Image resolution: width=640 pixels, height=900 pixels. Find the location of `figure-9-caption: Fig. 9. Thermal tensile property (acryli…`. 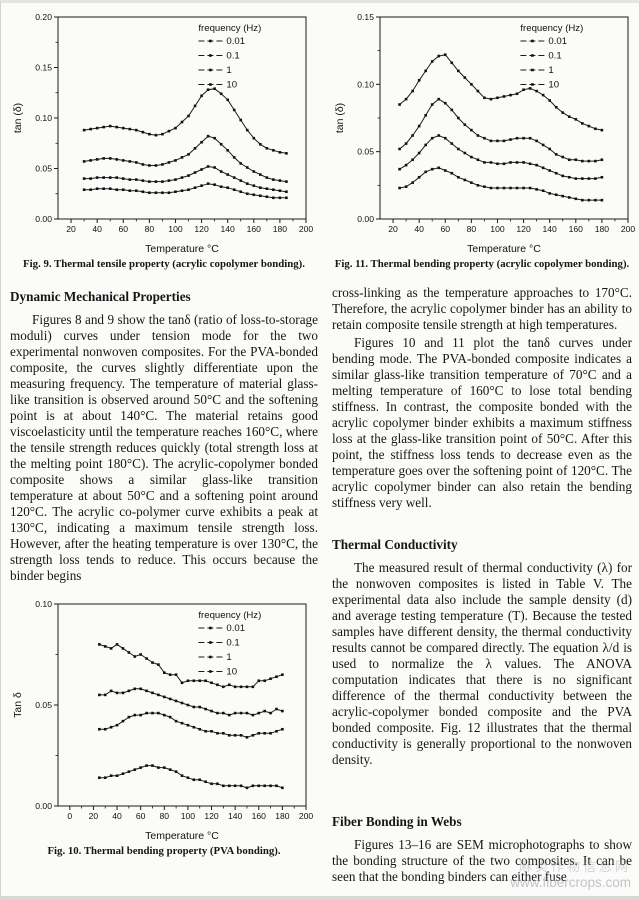

figure-9-caption: Fig. 9. Thermal tensile property (acryli… is located at coordinates (164, 264).